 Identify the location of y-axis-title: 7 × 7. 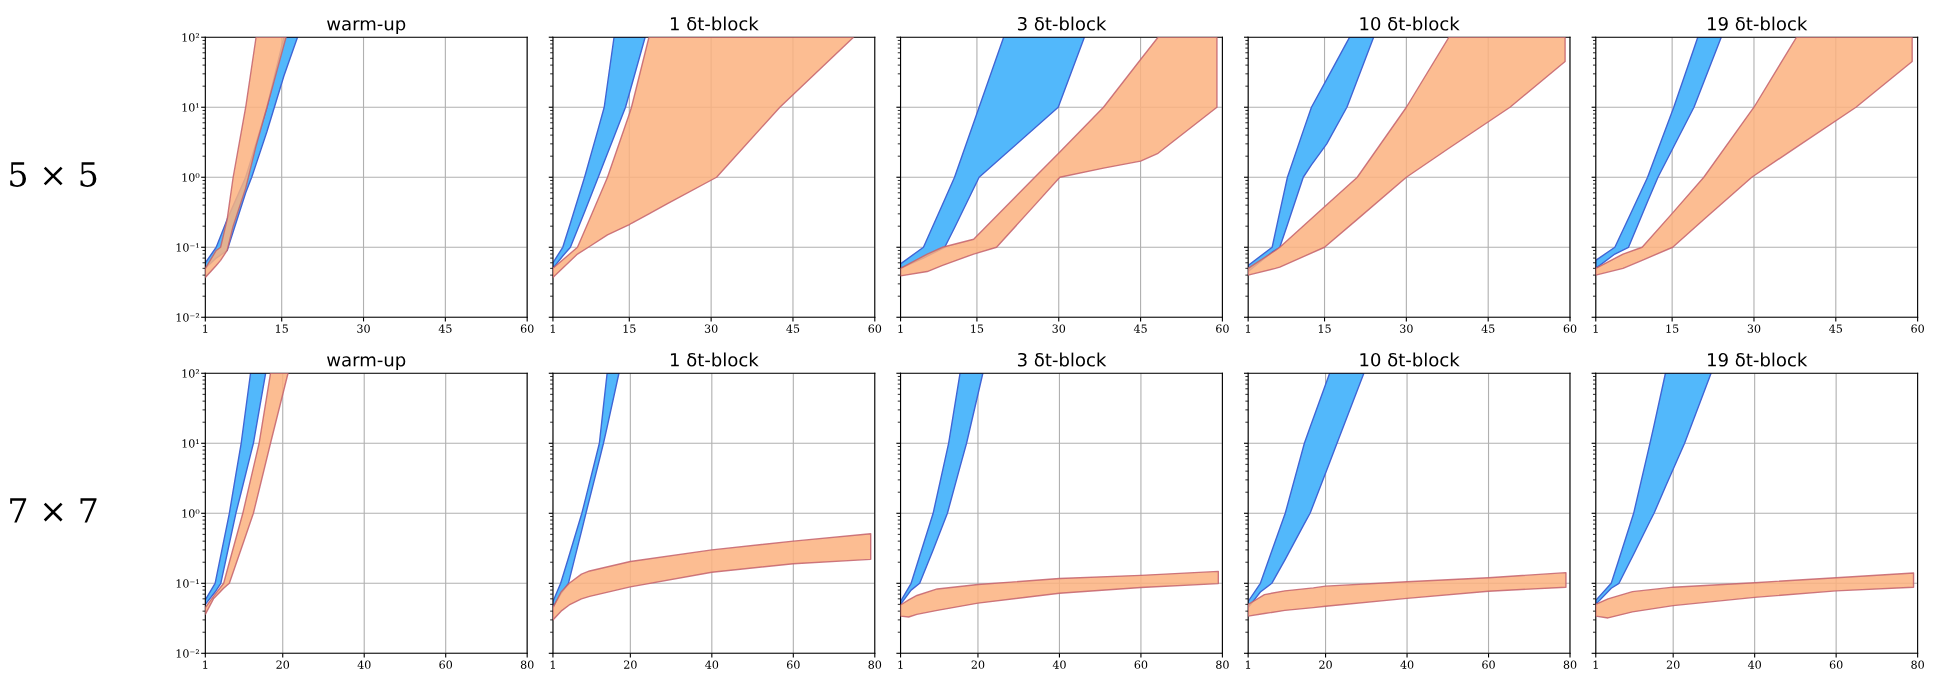
(53, 510).